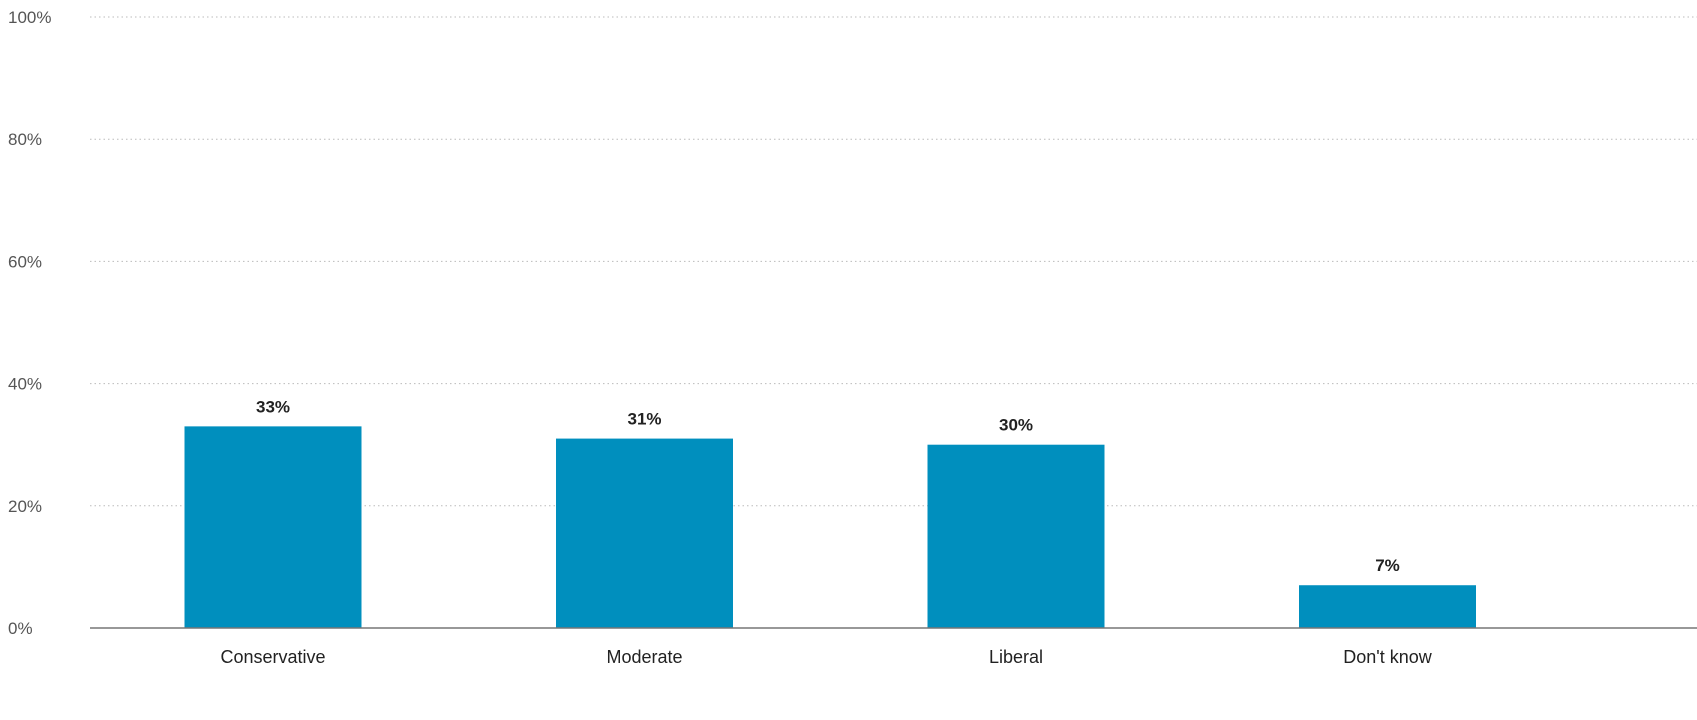 The height and width of the screenshot is (720, 1697). Describe the element at coordinates (644, 657) in the screenshot. I see `category-label: Moderate` at that location.